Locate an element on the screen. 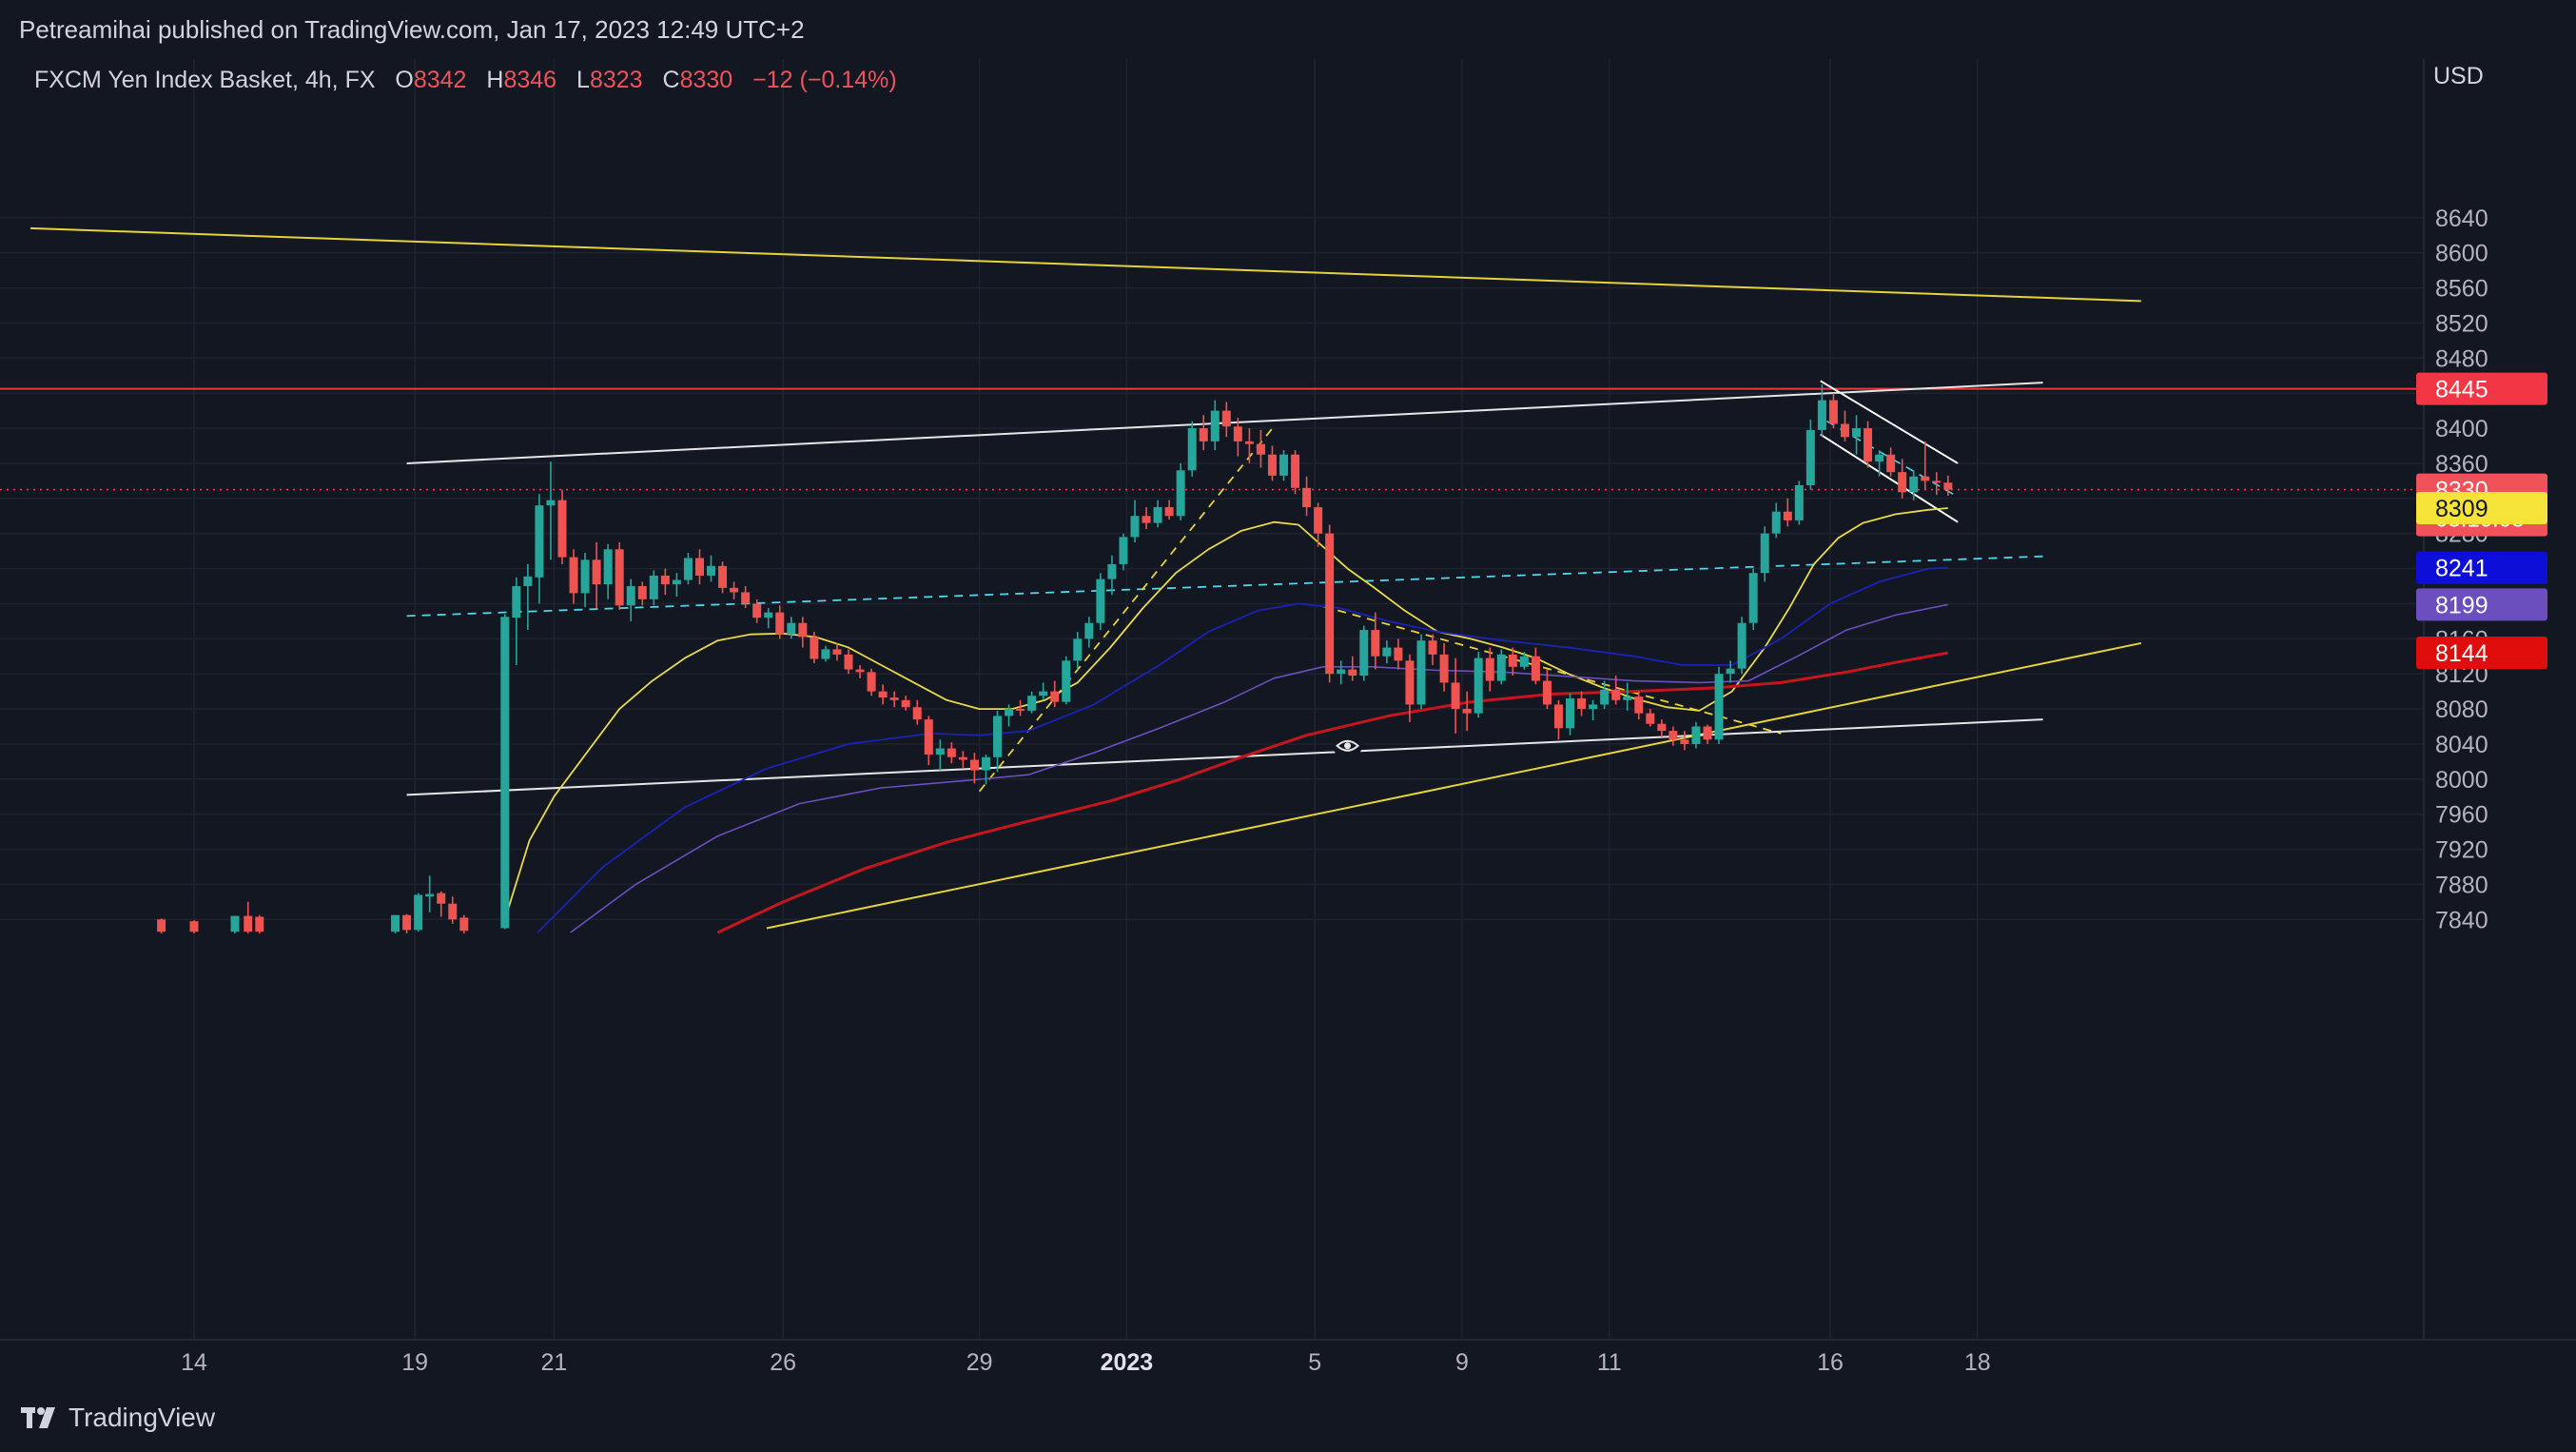 The image size is (2576, 1452). price-badge-text: 8445 is located at coordinates (2461, 390).